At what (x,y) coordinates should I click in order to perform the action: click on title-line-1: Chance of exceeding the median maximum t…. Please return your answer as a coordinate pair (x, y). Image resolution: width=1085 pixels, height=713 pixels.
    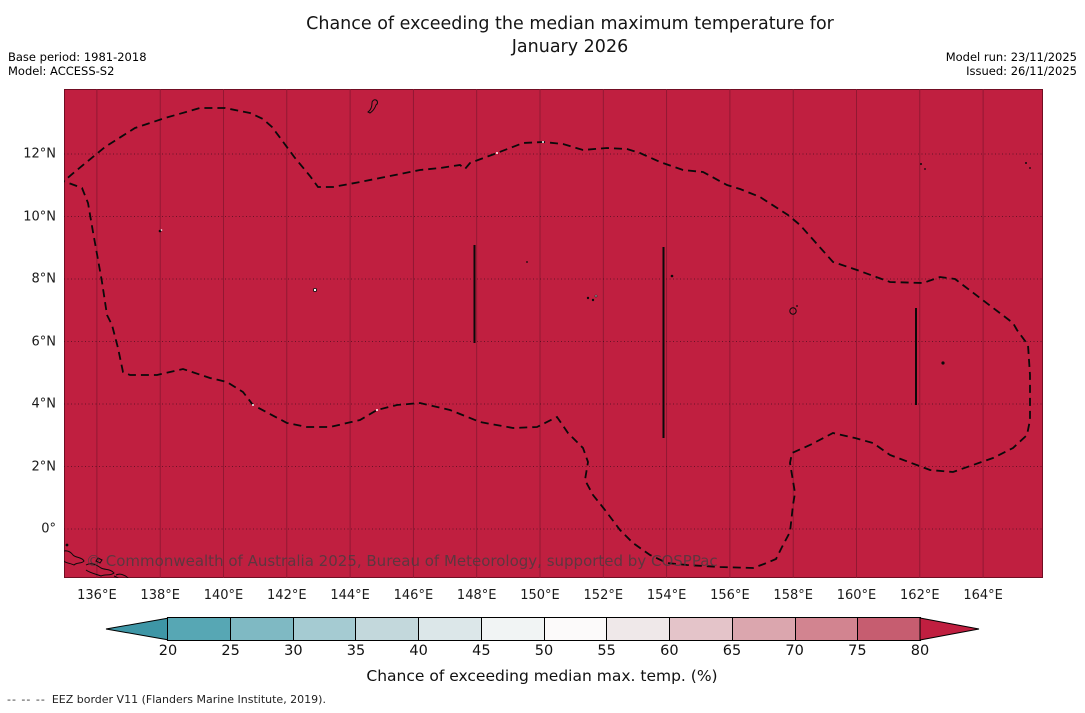
    Looking at the image, I should click on (570, 24).